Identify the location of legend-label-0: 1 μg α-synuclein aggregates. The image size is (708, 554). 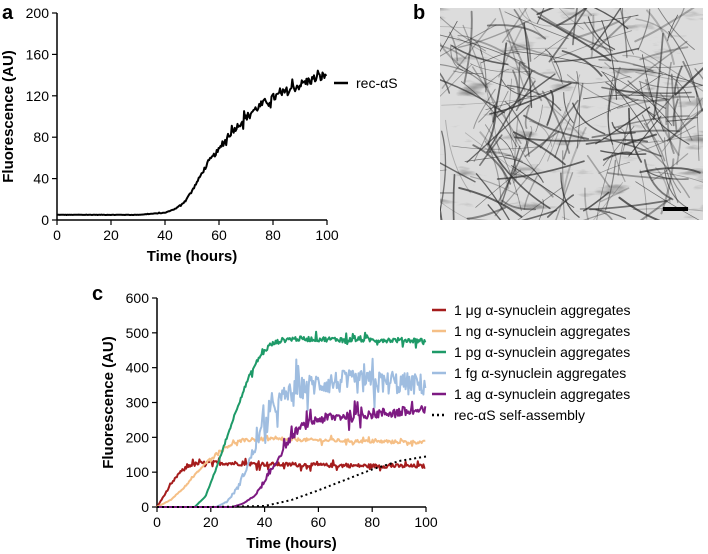
(542, 310).